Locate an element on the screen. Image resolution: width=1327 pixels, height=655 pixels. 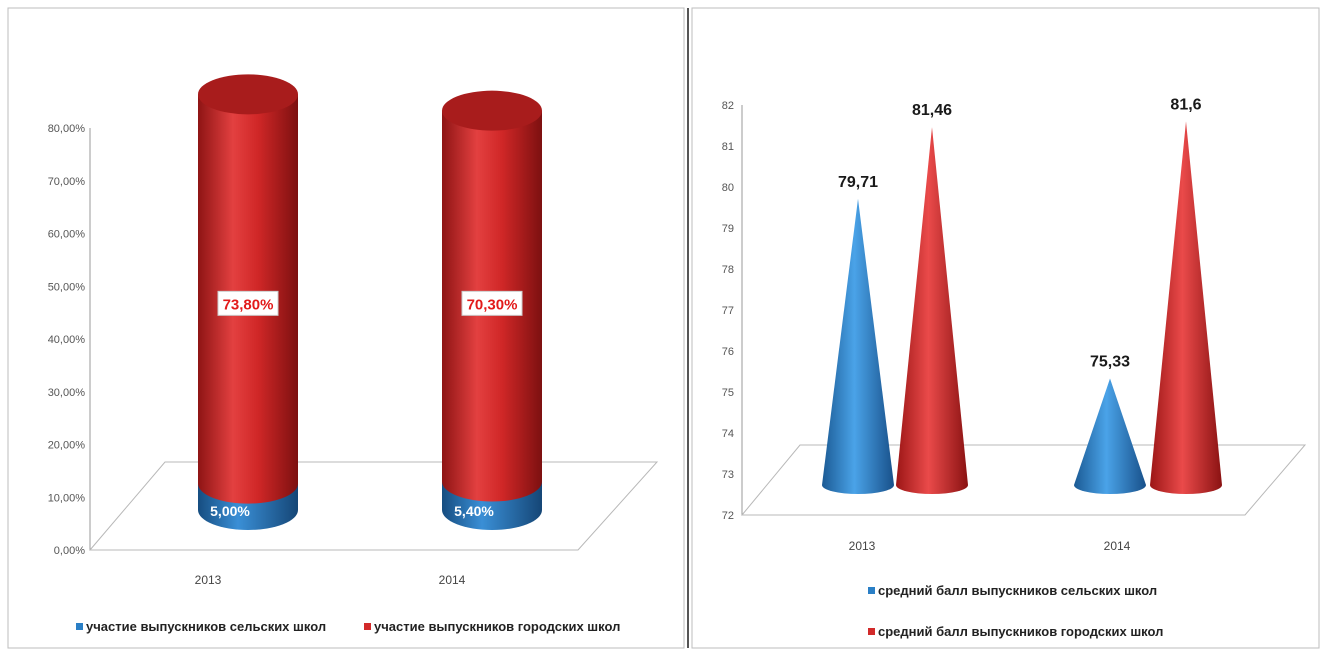
legend-label-rural: участие выпускников сельских школ is located at coordinates (206, 626).